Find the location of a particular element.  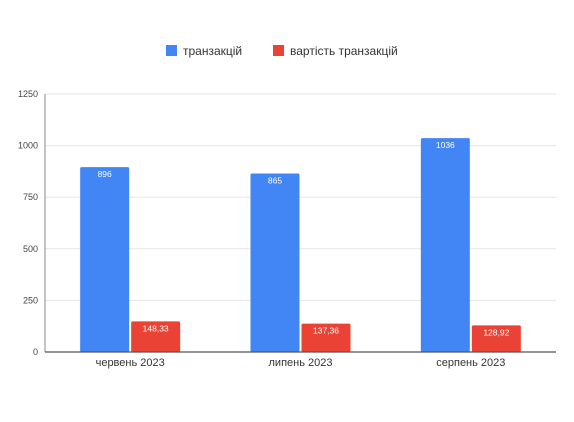

data-label: 1036 is located at coordinates (445, 145).